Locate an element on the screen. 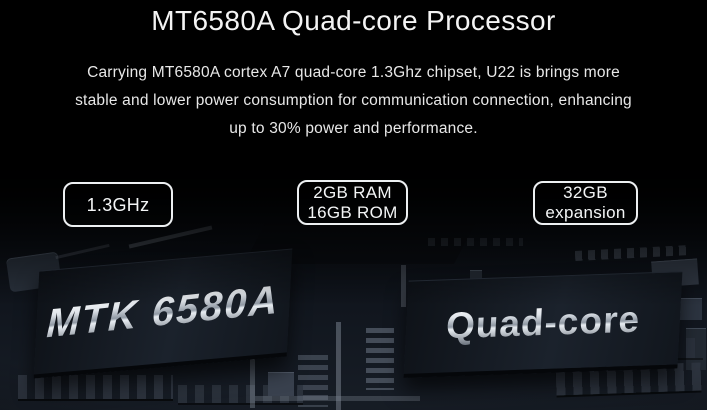 The height and width of the screenshot is (410, 707). badge-cpu-speed: 1.3GHz is located at coordinates (118, 204).